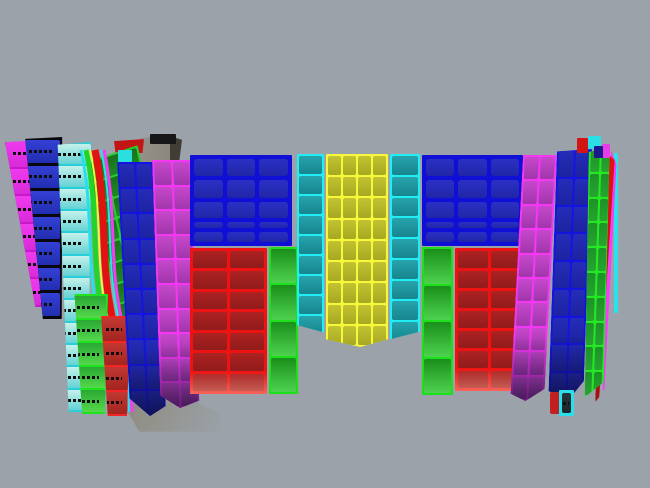 The height and width of the screenshot is (488, 650). Describe the element at coordinates (405, 247) in the screenshot. I see `right-teal-column` at that location.